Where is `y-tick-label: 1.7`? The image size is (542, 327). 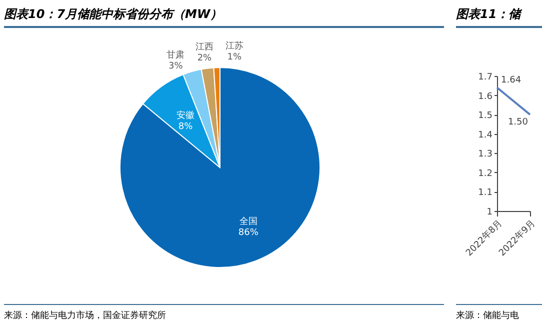 y-tick-label: 1.7 is located at coordinates (485, 77).